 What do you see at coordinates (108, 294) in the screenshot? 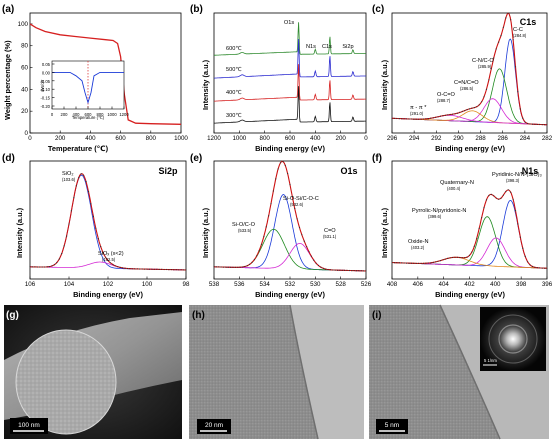
I see `panel-d-xlabel: Binding energy (eV)` at bounding box center [108, 294].